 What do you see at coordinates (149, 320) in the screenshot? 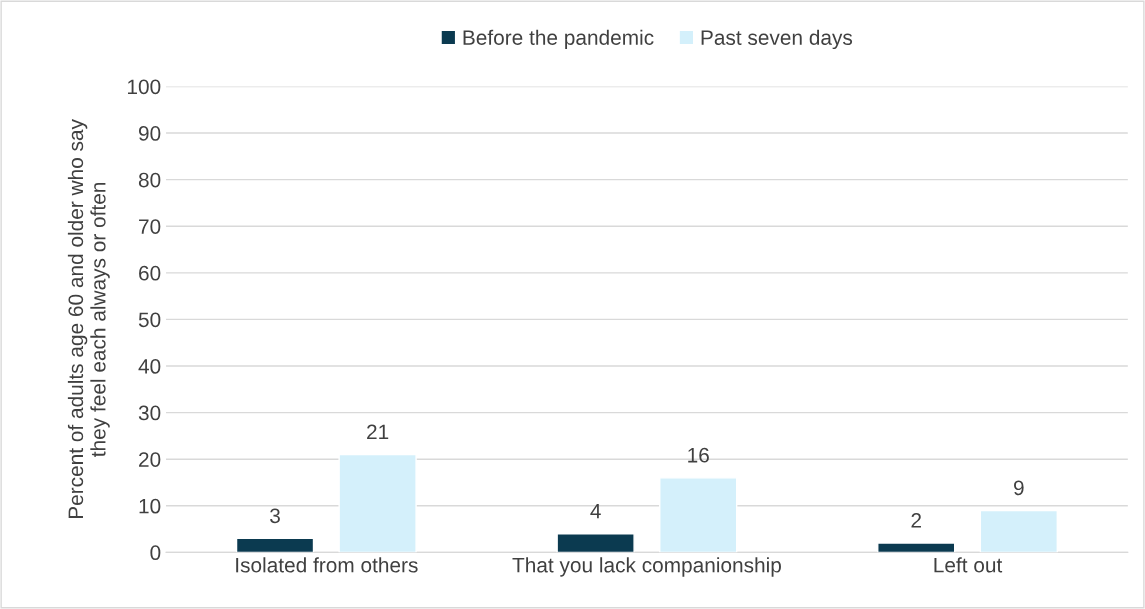
I see `y-tick-label: 50` at bounding box center [149, 320].